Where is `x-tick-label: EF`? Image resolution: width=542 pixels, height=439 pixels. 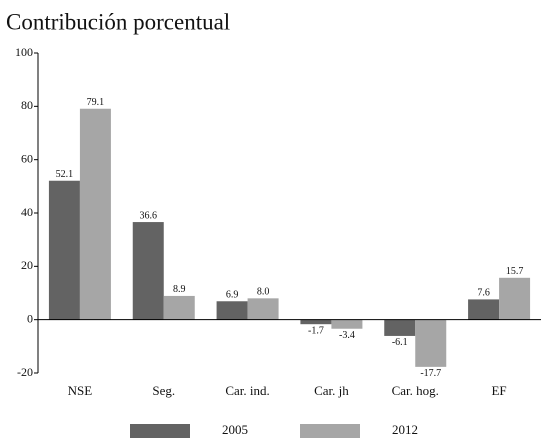 x-tick-label: EF is located at coordinates (498, 390).